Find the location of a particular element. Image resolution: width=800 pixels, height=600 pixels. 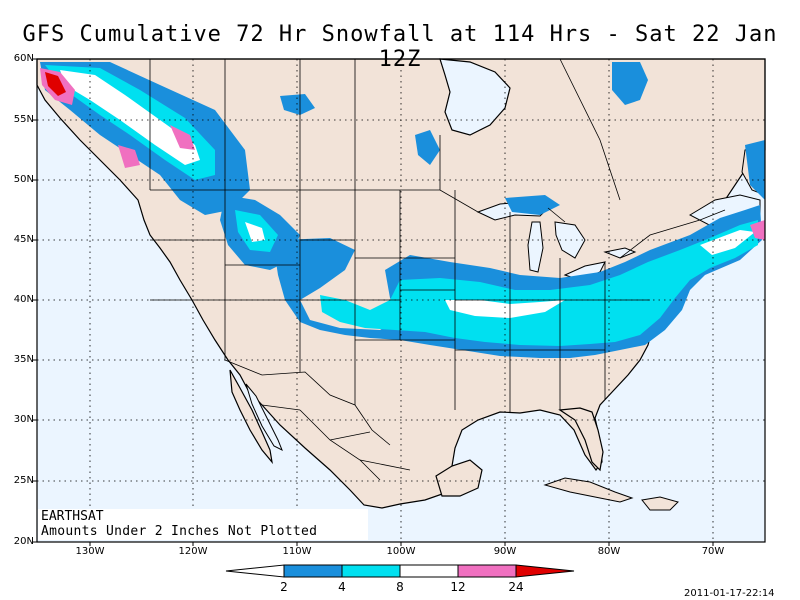

lat-label-40n: 40N is located at coordinates (23, 299).